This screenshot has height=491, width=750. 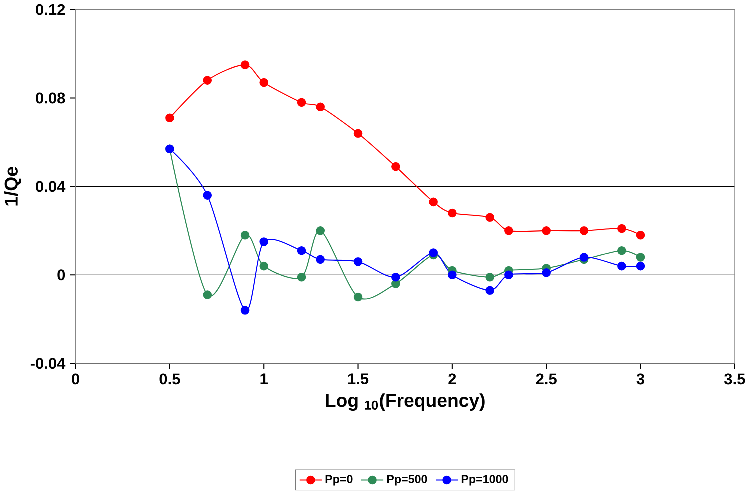 I want to click on x-tick-label: 1, so click(x=264, y=379).